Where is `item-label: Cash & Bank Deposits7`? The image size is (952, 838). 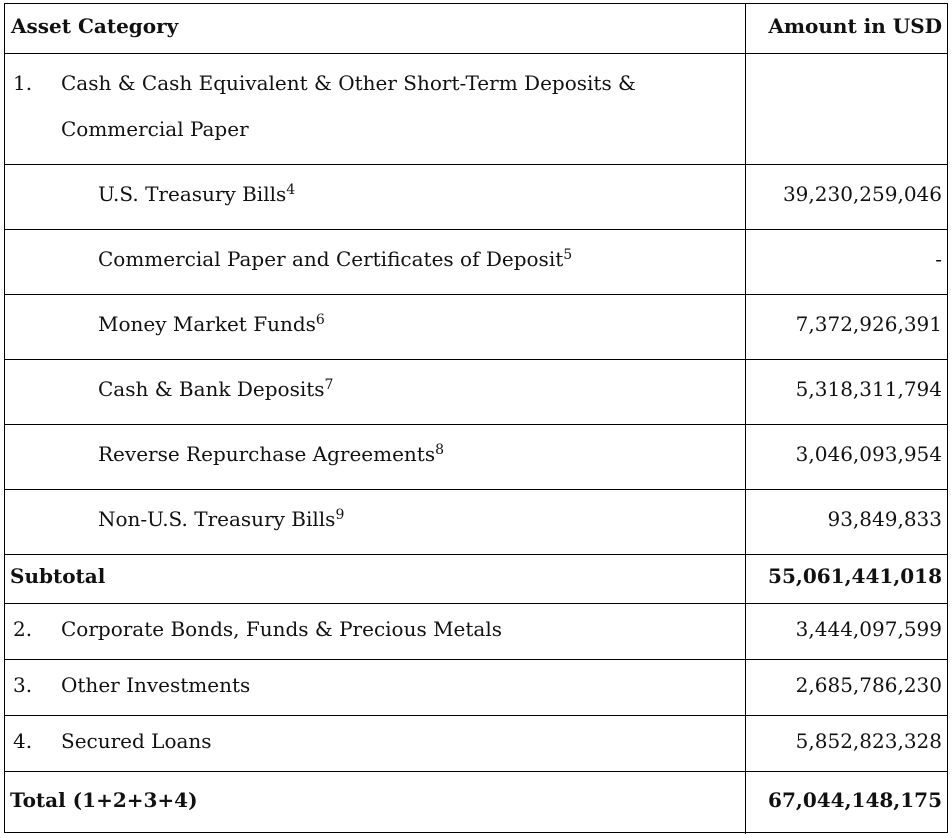 item-label: Cash & Bank Deposits7 is located at coordinates (215, 389).